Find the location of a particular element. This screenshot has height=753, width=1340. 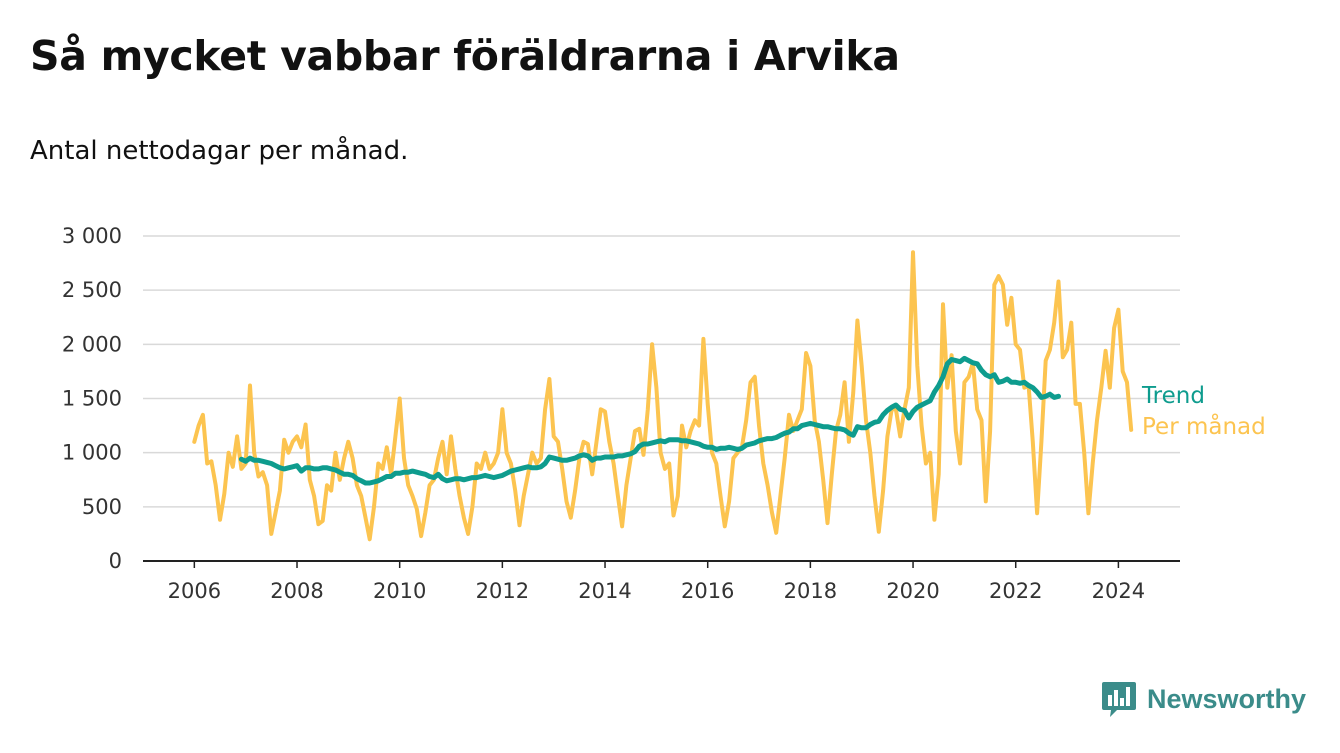

chart-subtitle: Antal nettodagar per månad. is located at coordinates (219, 151).